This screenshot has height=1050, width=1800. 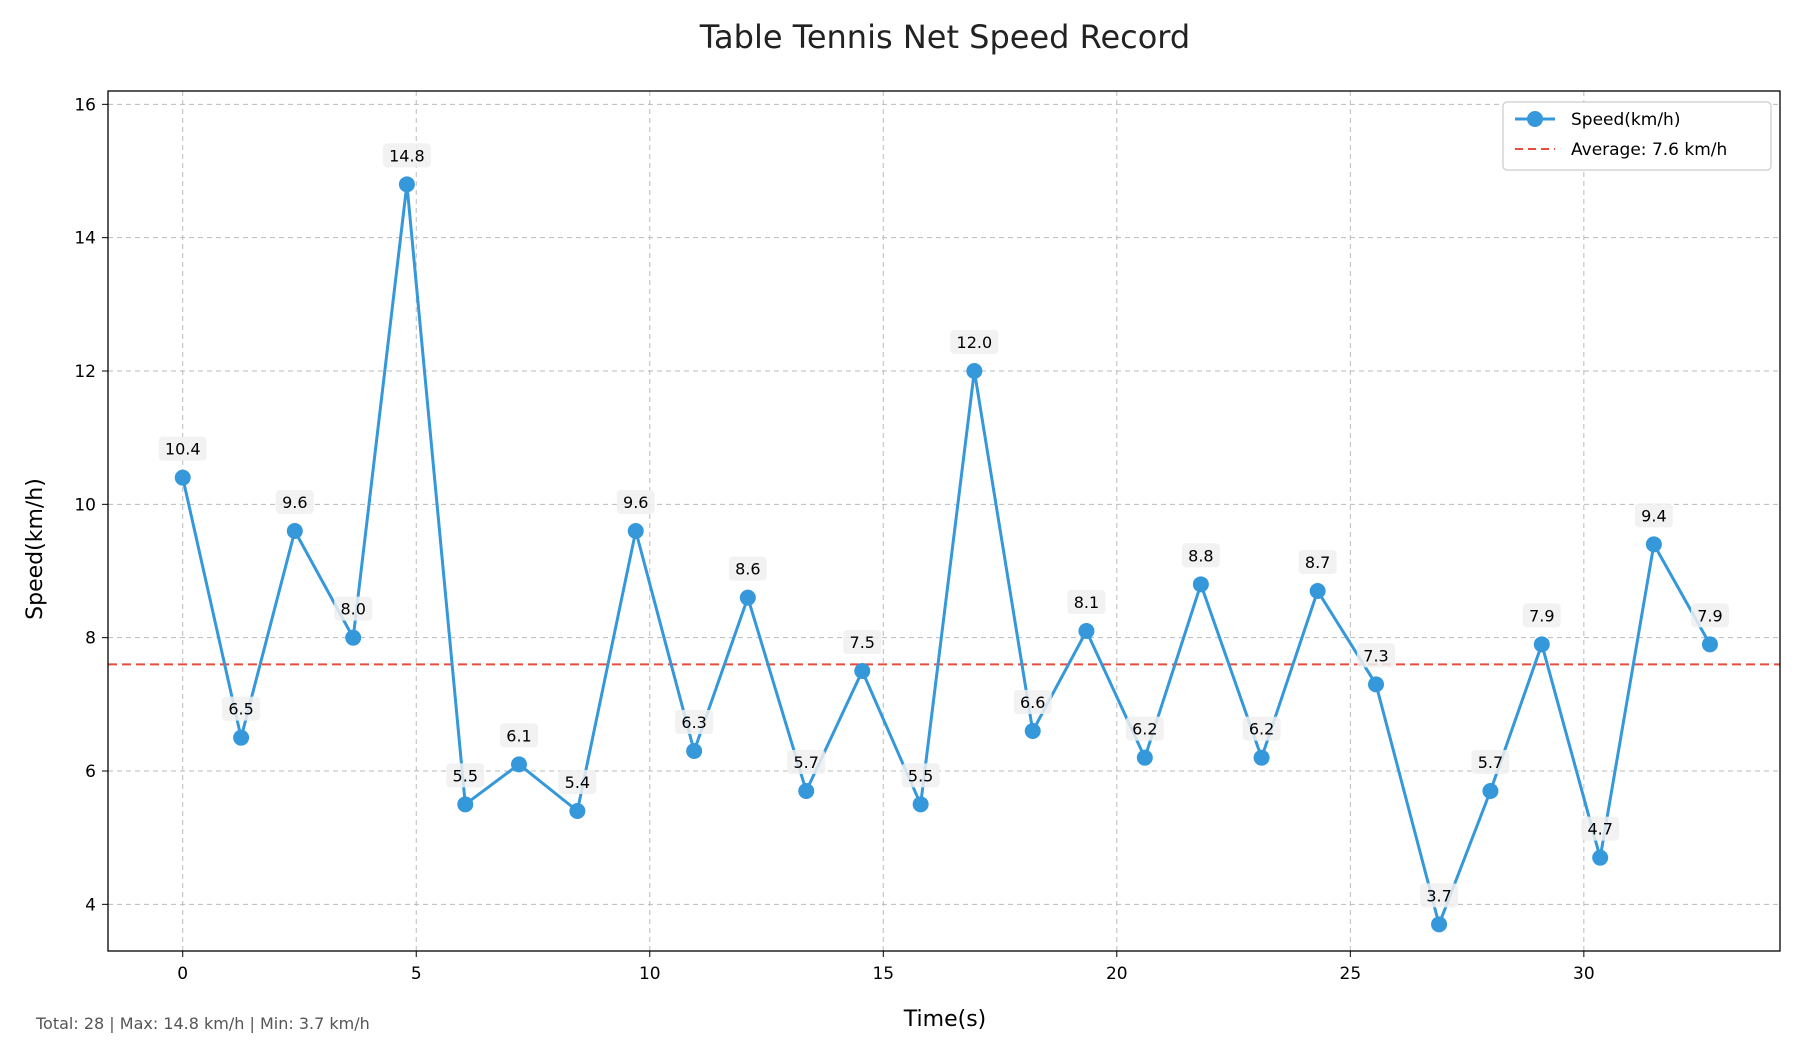 What do you see at coordinates (90, 905) in the screenshot?
I see `y-tick-label: 4` at bounding box center [90, 905].